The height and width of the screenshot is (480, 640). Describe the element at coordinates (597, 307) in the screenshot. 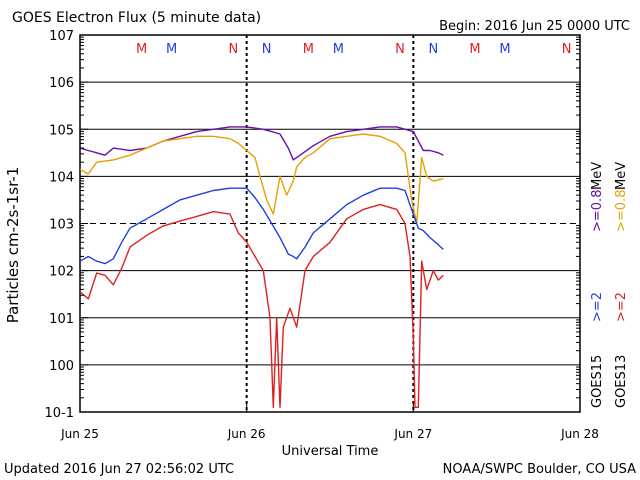

I see `legend-goes15-2mev: >=2` at that location.